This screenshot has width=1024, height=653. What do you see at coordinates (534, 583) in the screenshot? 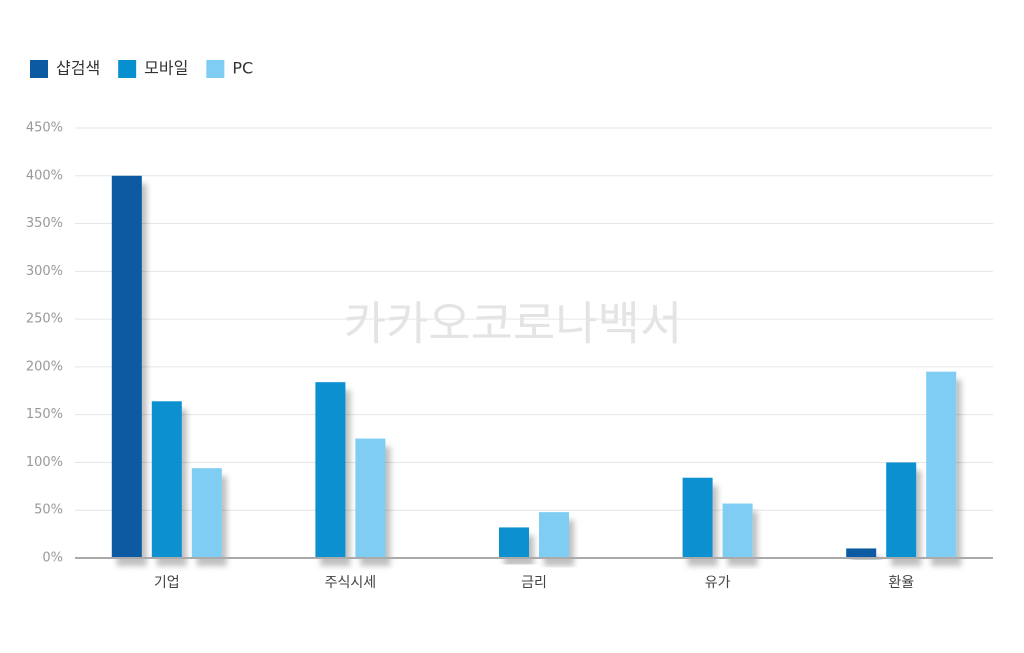
I see `x-tick-label: 금리` at bounding box center [534, 583].